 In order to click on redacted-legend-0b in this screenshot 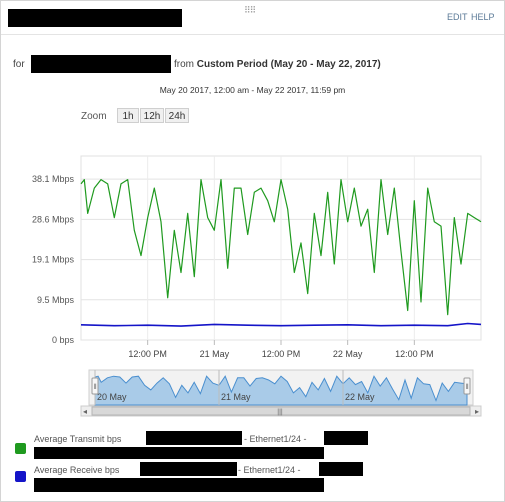, I will do `click(346, 438)`.